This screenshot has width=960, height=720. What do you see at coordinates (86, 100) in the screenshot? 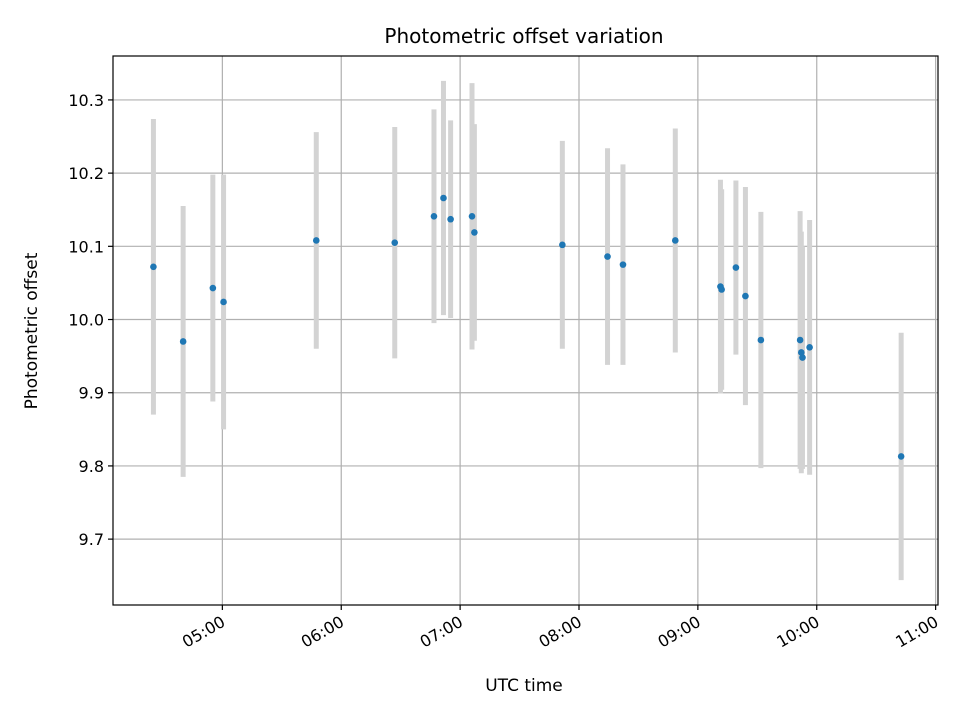
I see `y-tick-label: 10.3` at bounding box center [86, 100].